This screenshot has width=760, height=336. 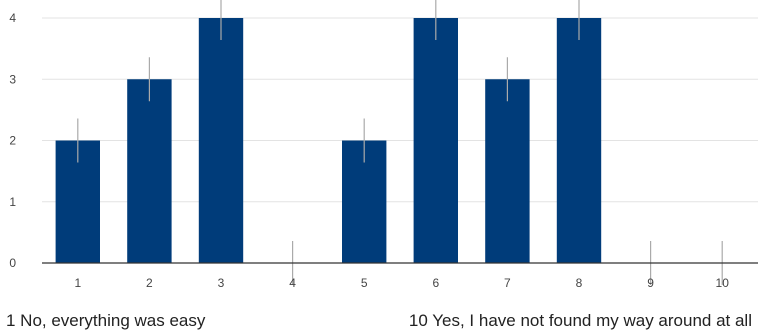 I want to click on y-tick-label: 1, so click(x=12, y=202).